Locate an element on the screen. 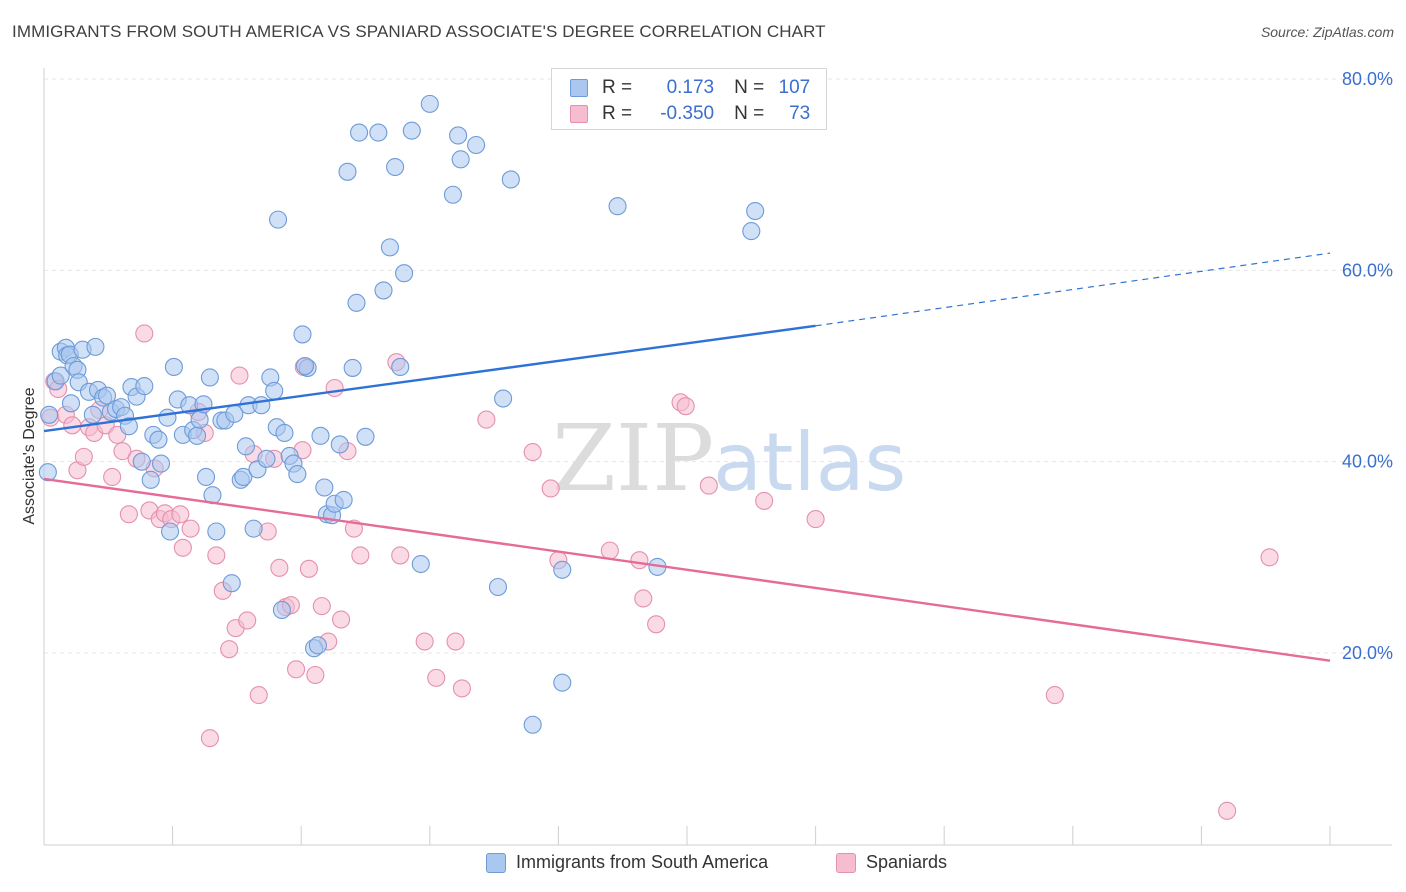 This screenshot has width=1406, height=892. legend-swatch-spaniards is located at coordinates (846, 862).